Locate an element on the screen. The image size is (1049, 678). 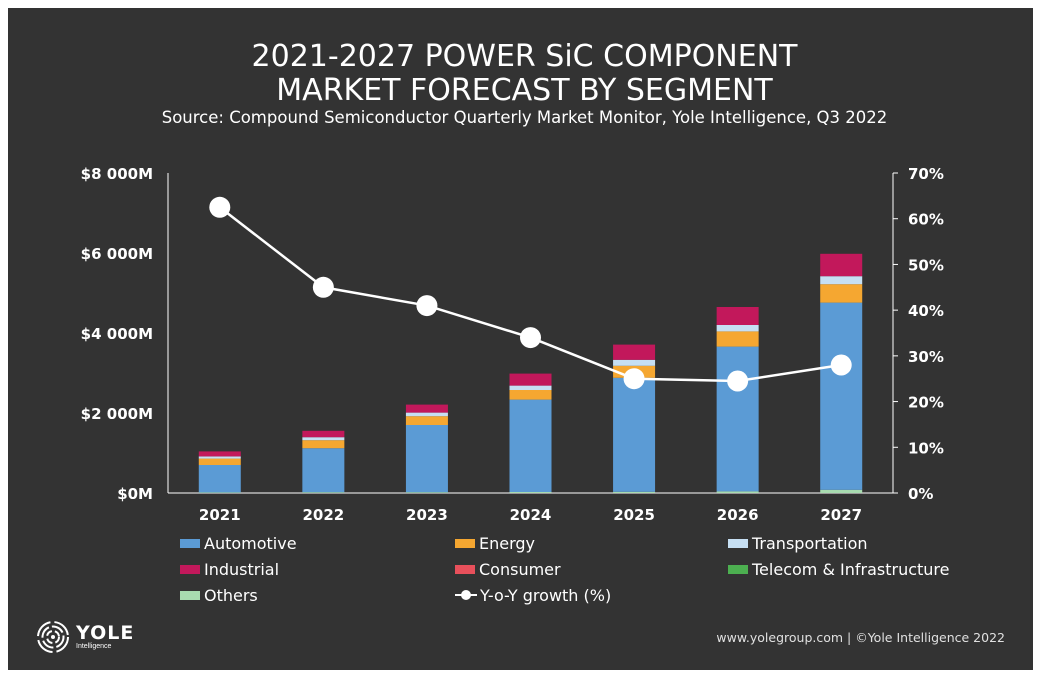
bar-transportation-2022 is located at coordinates (323, 439).